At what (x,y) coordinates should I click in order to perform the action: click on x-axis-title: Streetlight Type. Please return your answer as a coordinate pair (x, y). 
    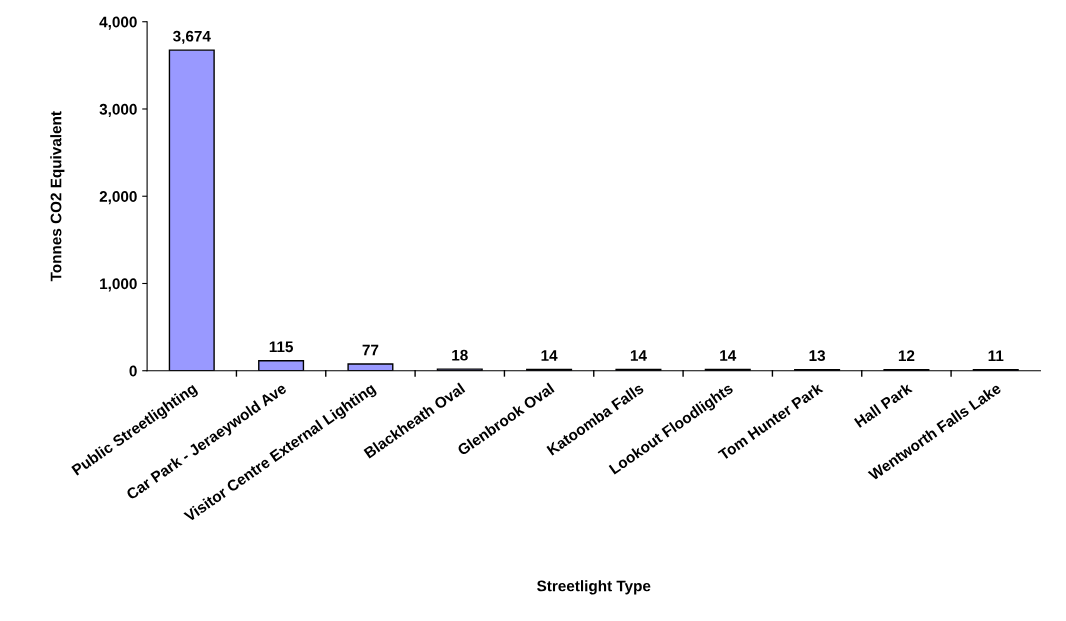
    Looking at the image, I should click on (594, 587).